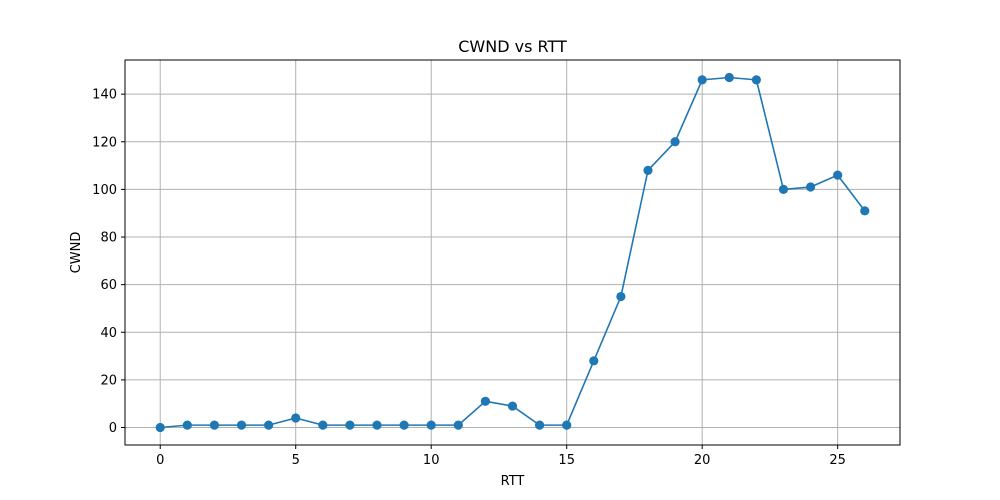 This screenshot has width=1000, height=500. What do you see at coordinates (431, 460) in the screenshot?
I see `x-tick-label: 10` at bounding box center [431, 460].